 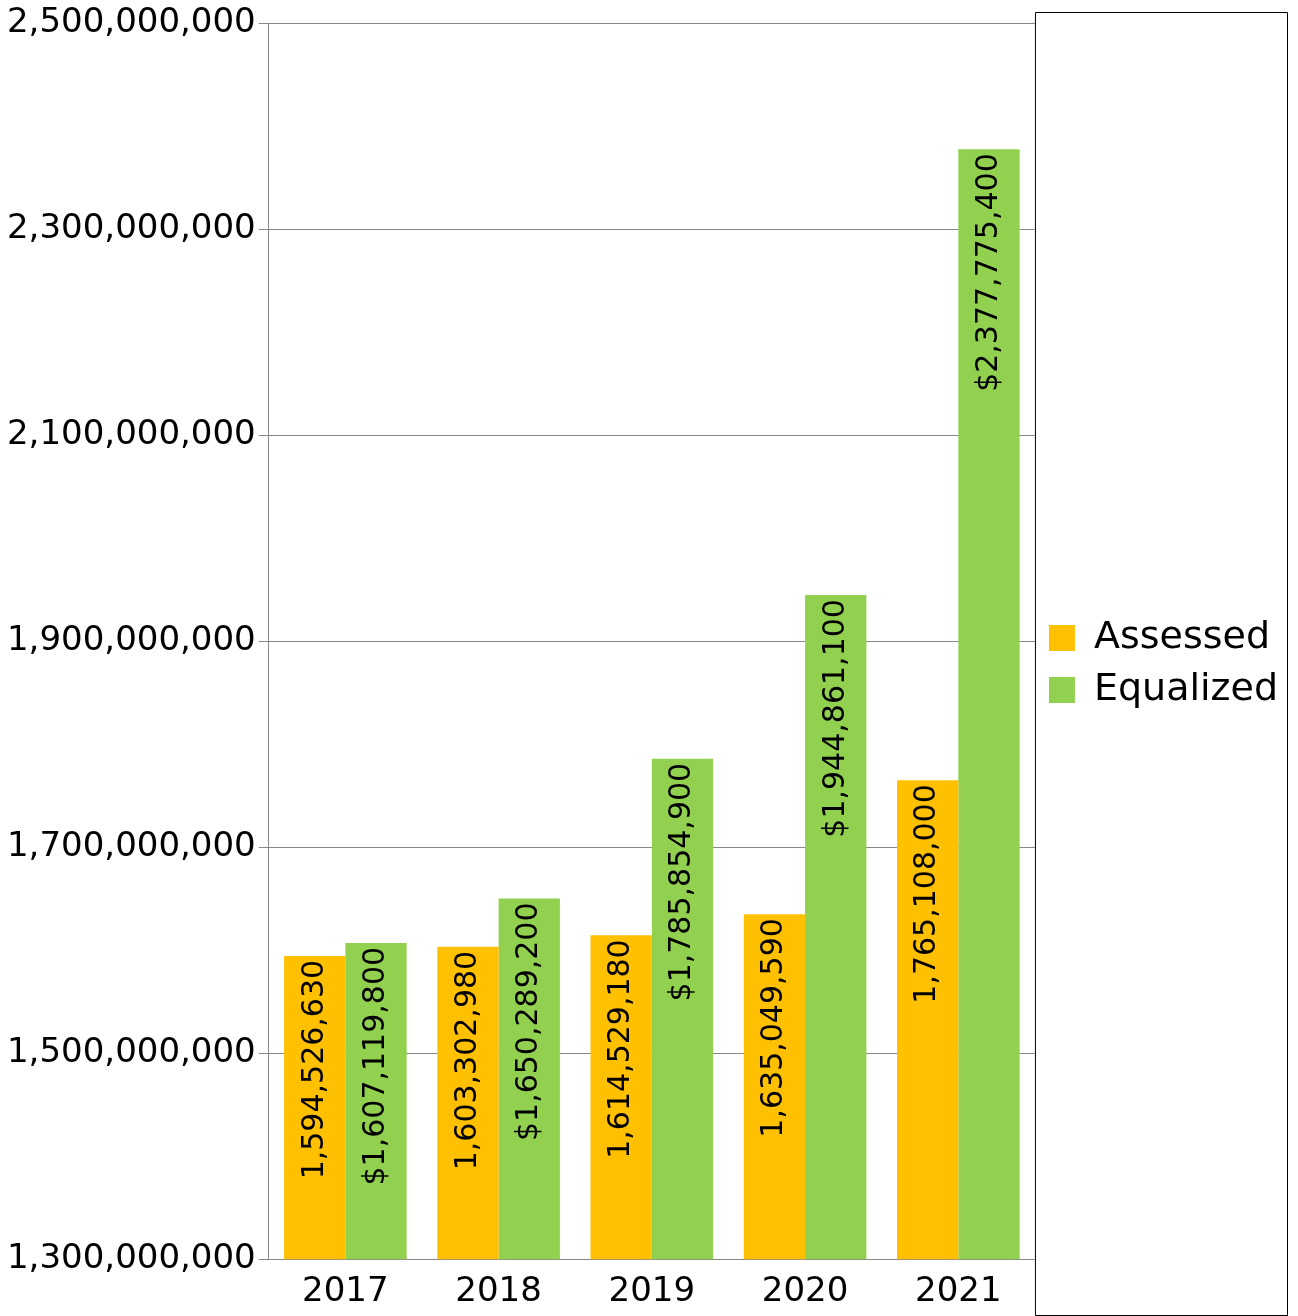 What do you see at coordinates (925, 894) in the screenshot?
I see `data-label: 1,765,108,000` at bounding box center [925, 894].